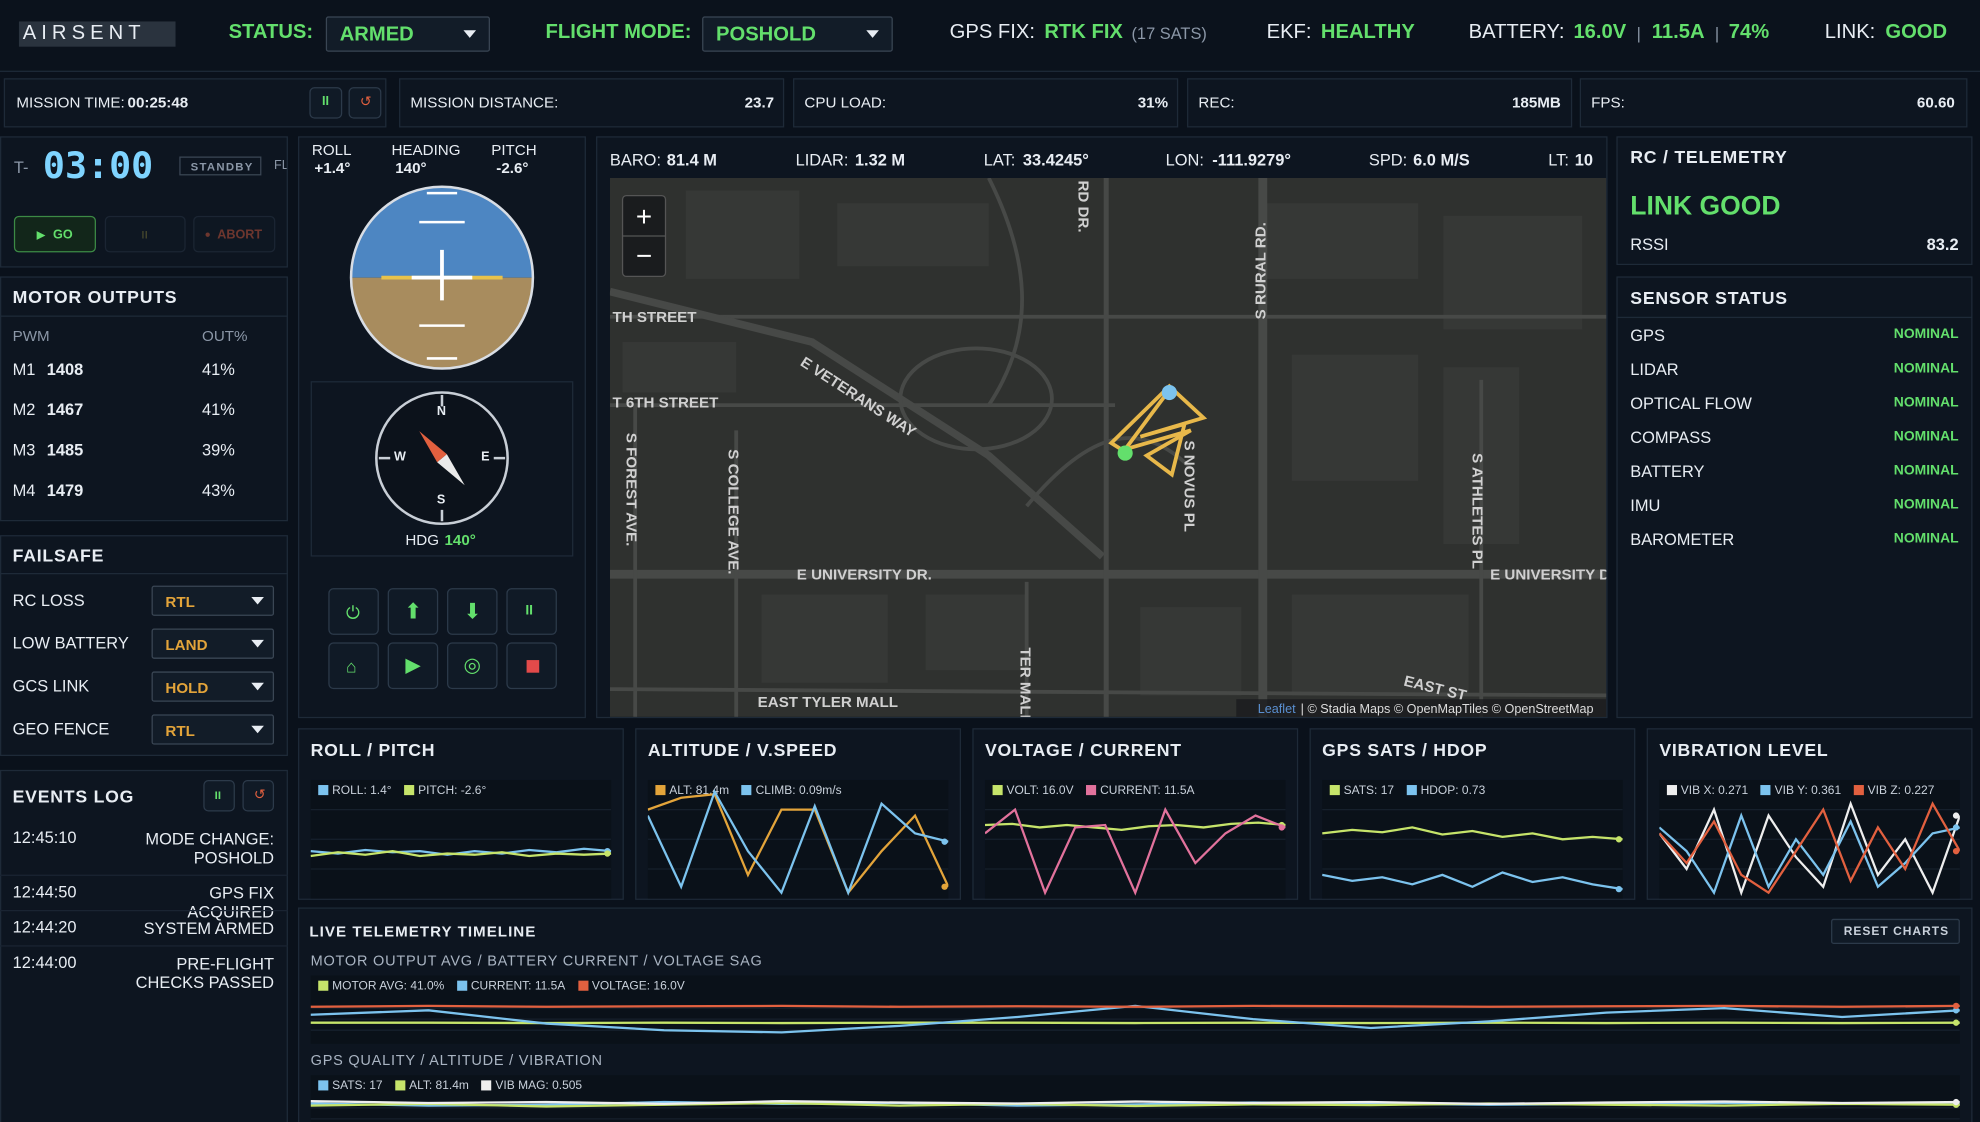 This screenshot has height=1122, width=1980. I want to click on sensor-name: IMU, so click(1645, 505).